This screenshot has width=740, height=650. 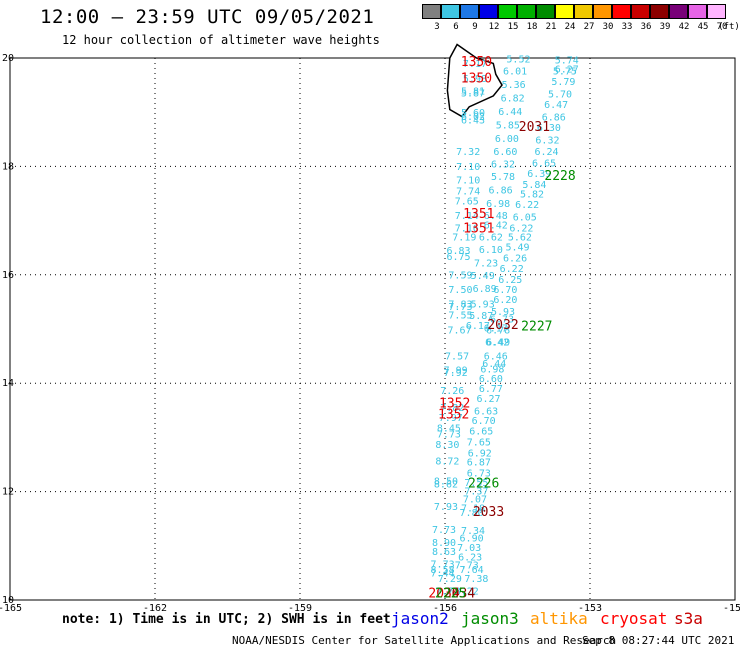 I want to click on legend-label-9: 9, so click(x=475, y=27).